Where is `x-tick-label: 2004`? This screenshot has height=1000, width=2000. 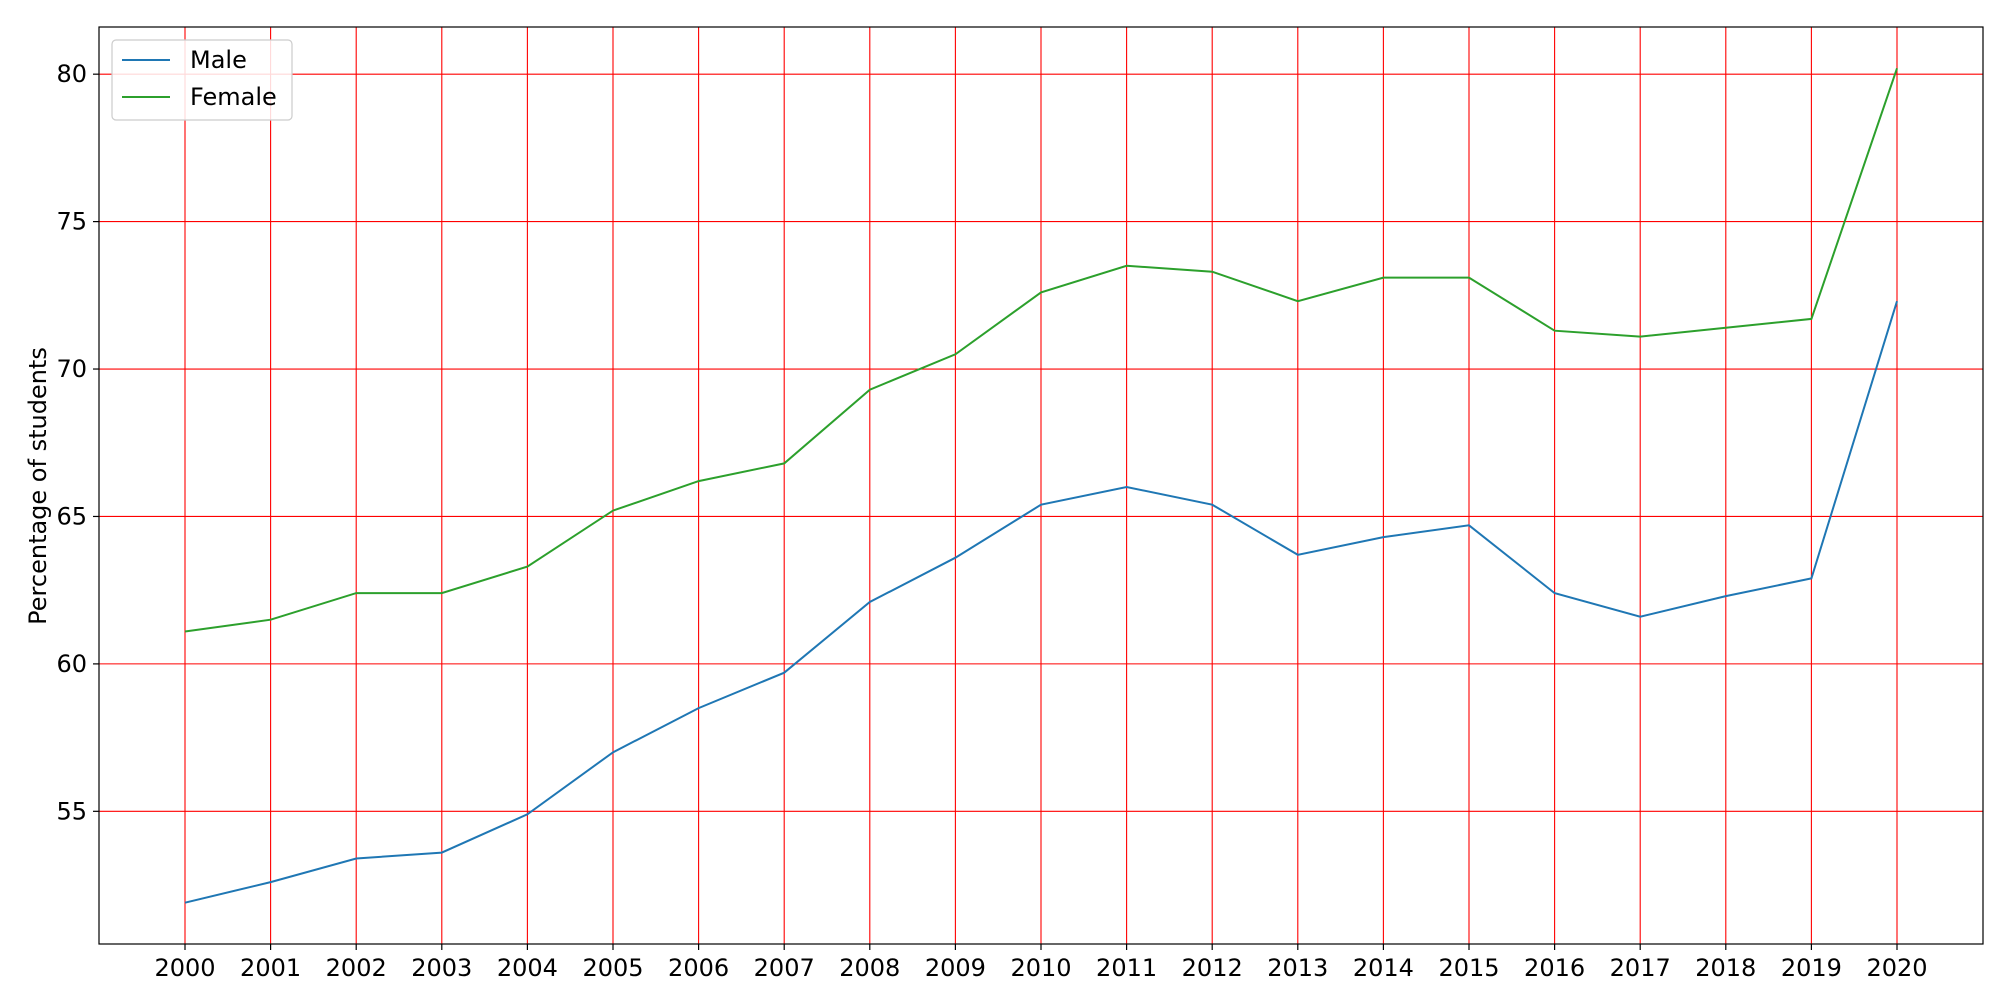
x-tick-label: 2004 is located at coordinates (527, 968).